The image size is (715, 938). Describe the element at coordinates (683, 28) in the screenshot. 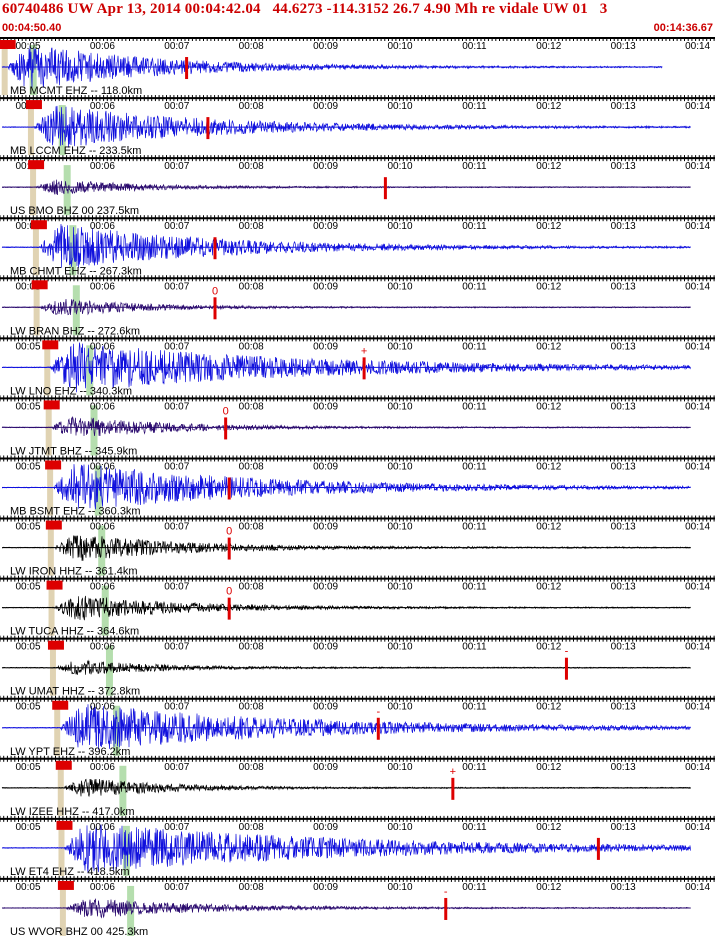

I see `end-time: 00:14:36.67` at that location.